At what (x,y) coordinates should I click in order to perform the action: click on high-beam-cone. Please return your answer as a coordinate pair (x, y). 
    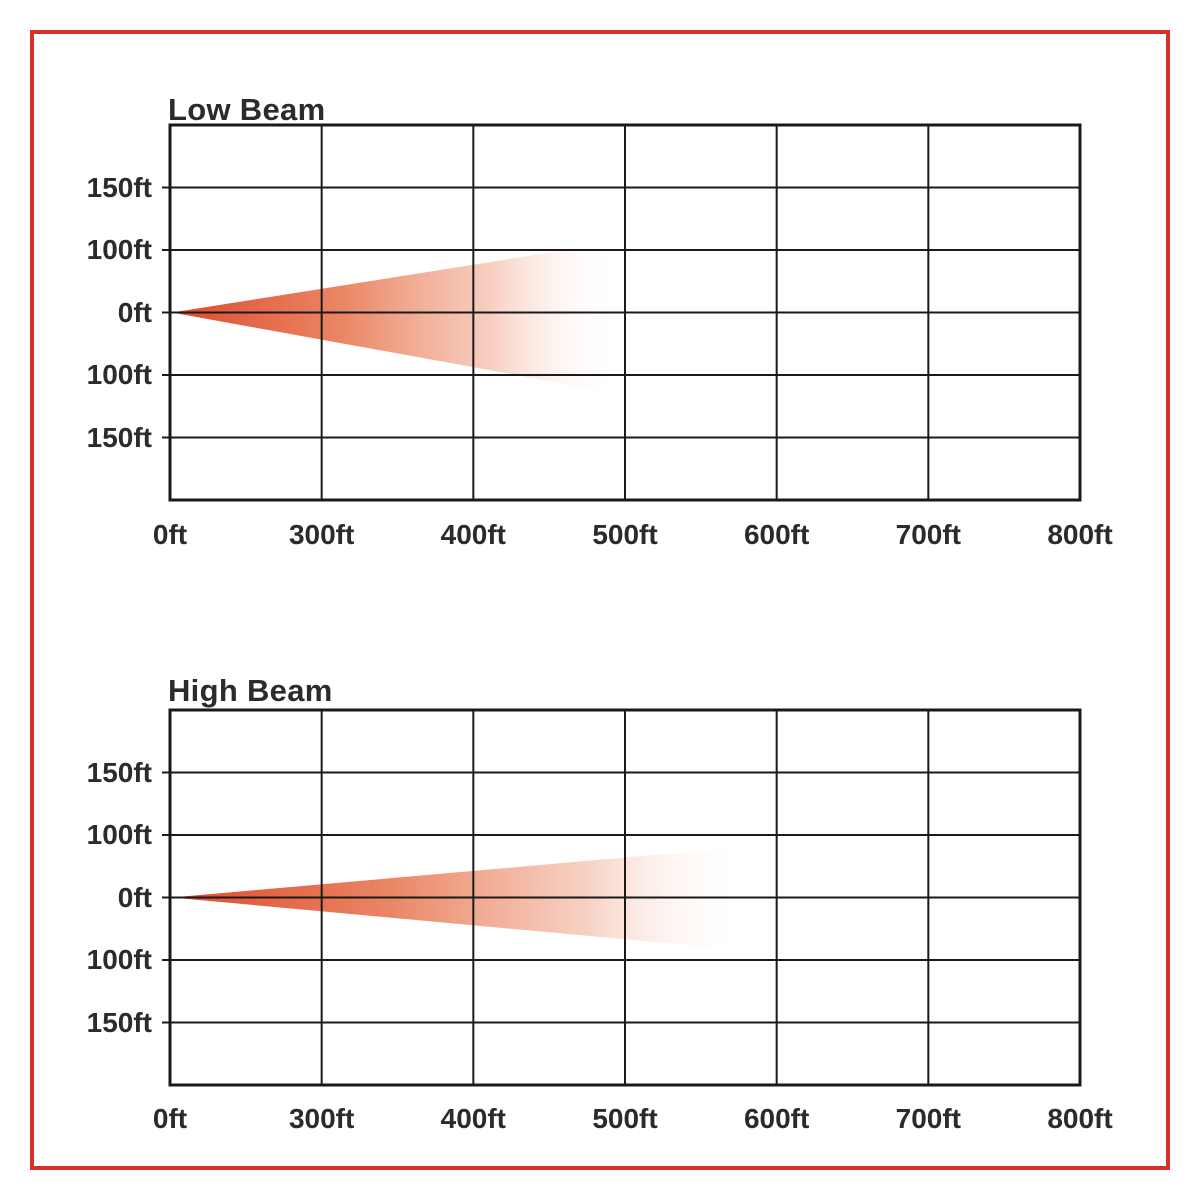
    Looking at the image, I should click on (458, 898).